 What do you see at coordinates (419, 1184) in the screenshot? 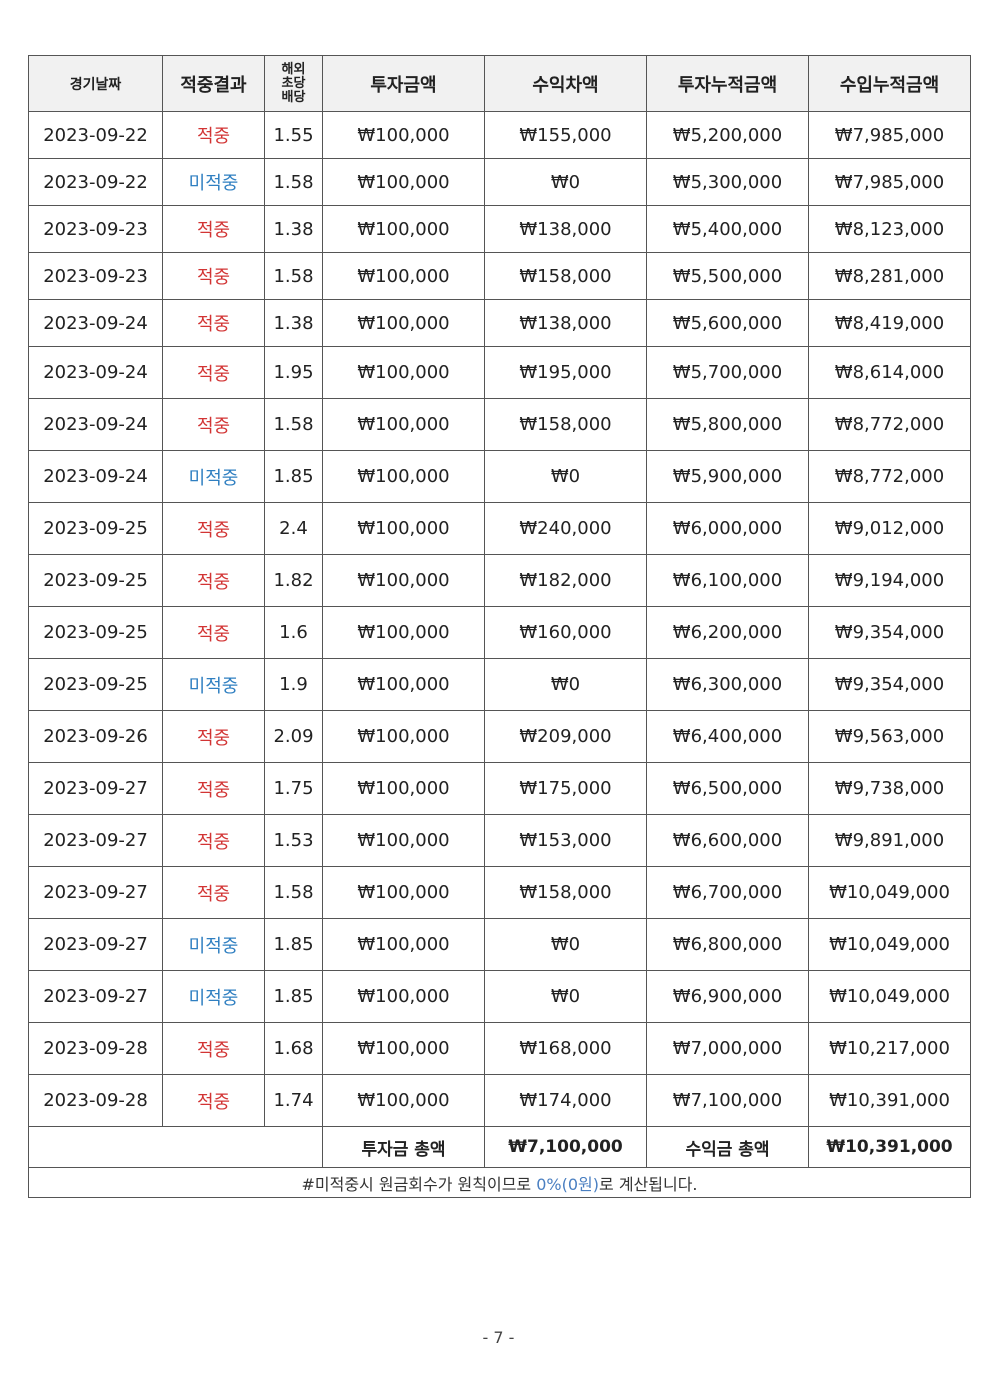
I see `note-text-before: #미적중시 원금회수가 원칙이므로` at bounding box center [419, 1184].